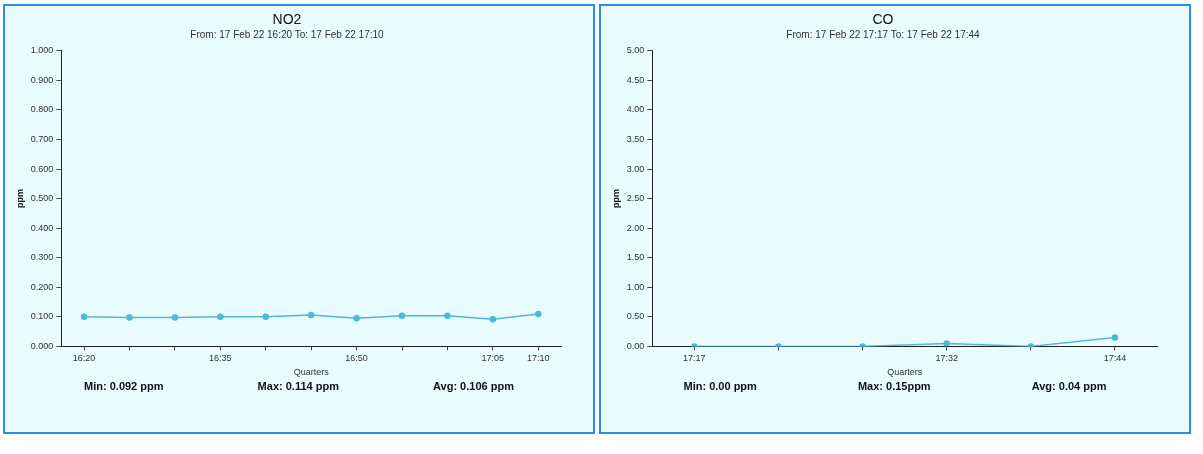 Image resolution: width=1203 pixels, height=454 pixels. What do you see at coordinates (635, 198) in the screenshot?
I see `y-tick-label: 2.50` at bounding box center [635, 198].